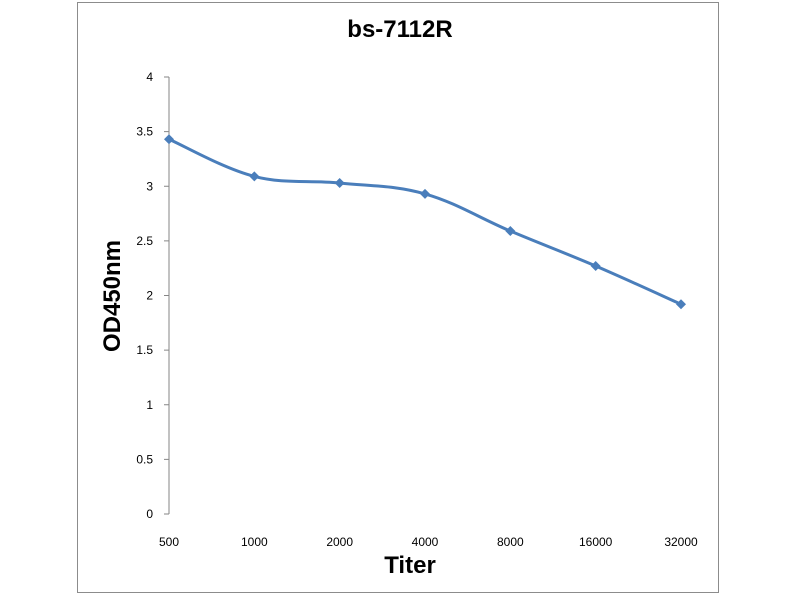 The height and width of the screenshot is (600, 800). Describe the element at coordinates (169, 542) in the screenshot. I see `x-tick-label: 500` at that location.